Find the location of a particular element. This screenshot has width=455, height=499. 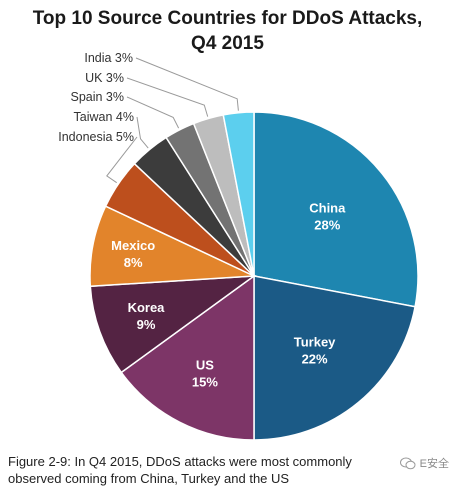

slice-label-spain: Spain 3% is located at coordinates (97, 97).